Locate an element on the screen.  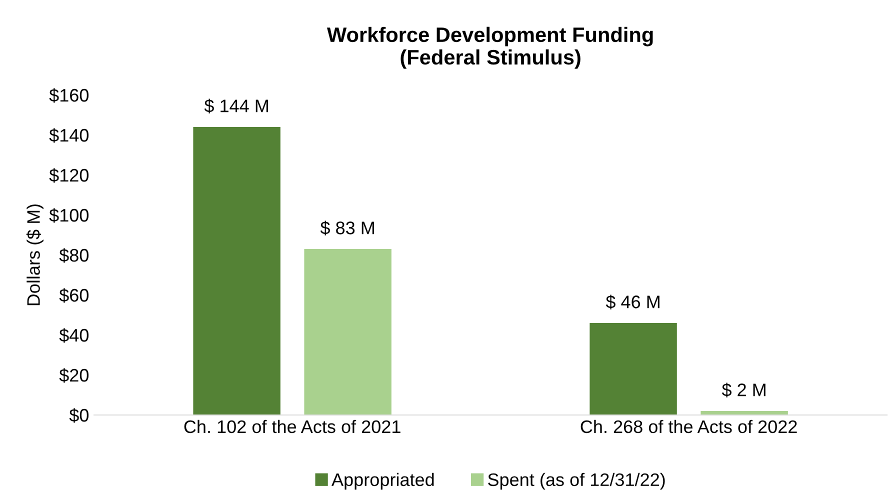
data-label: $ 46 M is located at coordinates (633, 302).